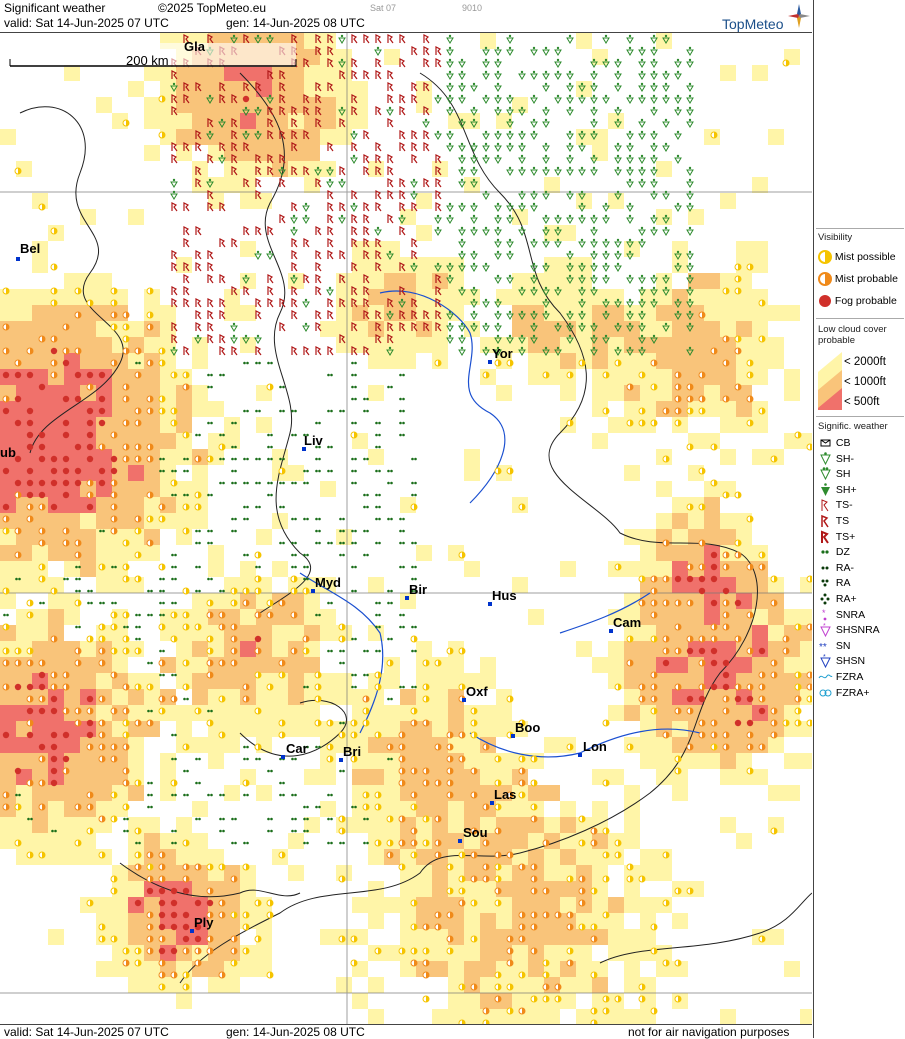  Describe the element at coordinates (834, 474) in the screenshot. I see `legend-sigwx-sh: SH` at that location.